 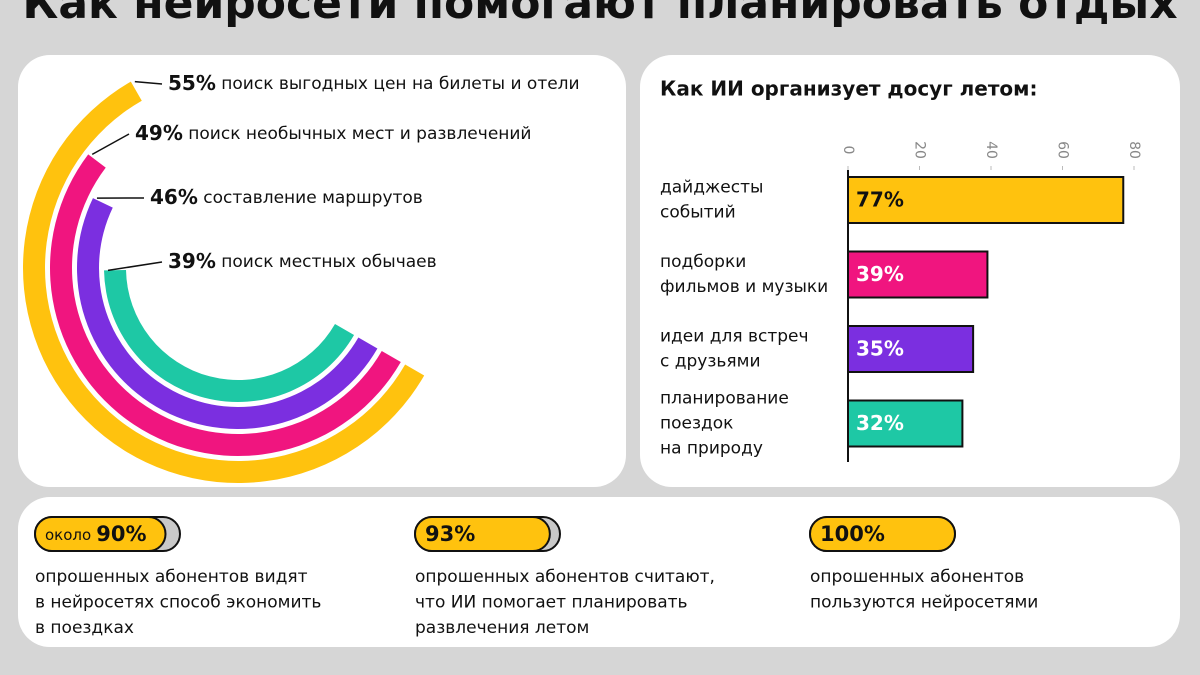 What do you see at coordinates (84, 628) in the screenshot?
I see `stat-text: в поездках` at bounding box center [84, 628].